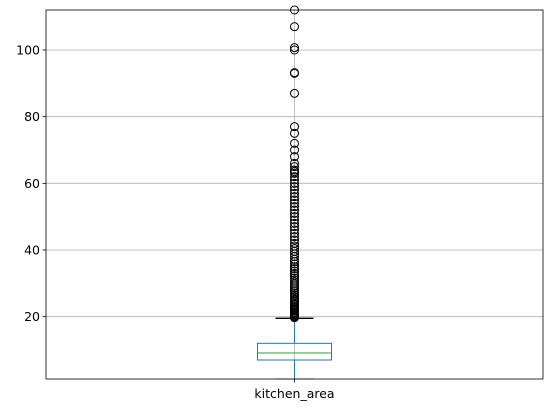  What do you see at coordinates (294, 351) in the screenshot?
I see `iqr-box` at bounding box center [294, 351].